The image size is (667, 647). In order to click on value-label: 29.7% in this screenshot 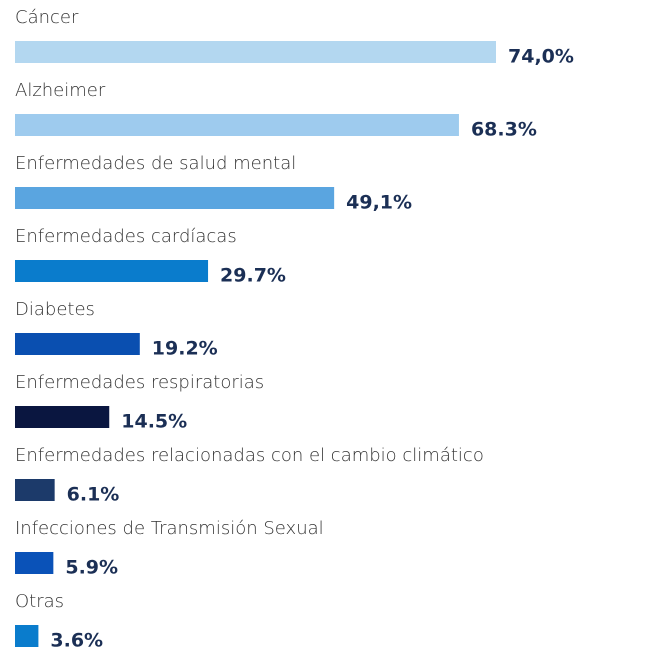, I will do `click(253, 276)`.